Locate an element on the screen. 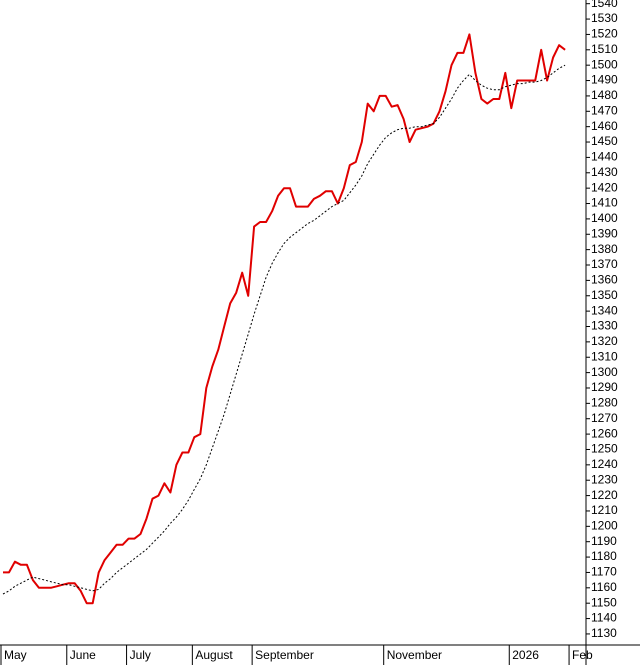  y-tick-label: 1320 is located at coordinates (604, 341).